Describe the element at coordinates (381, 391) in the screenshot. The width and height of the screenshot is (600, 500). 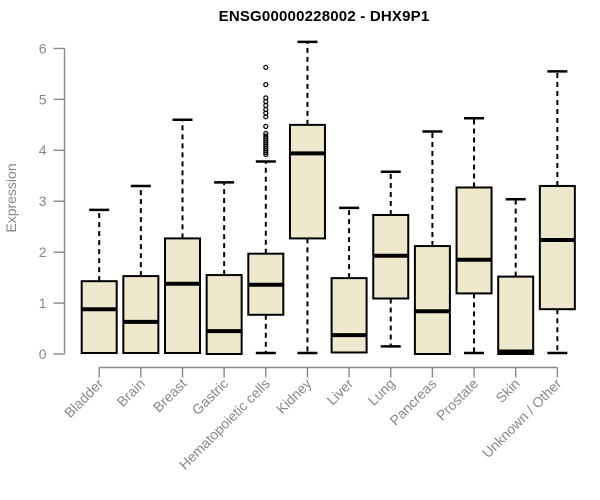
I see `x-category-label-lung: Lung` at that location.